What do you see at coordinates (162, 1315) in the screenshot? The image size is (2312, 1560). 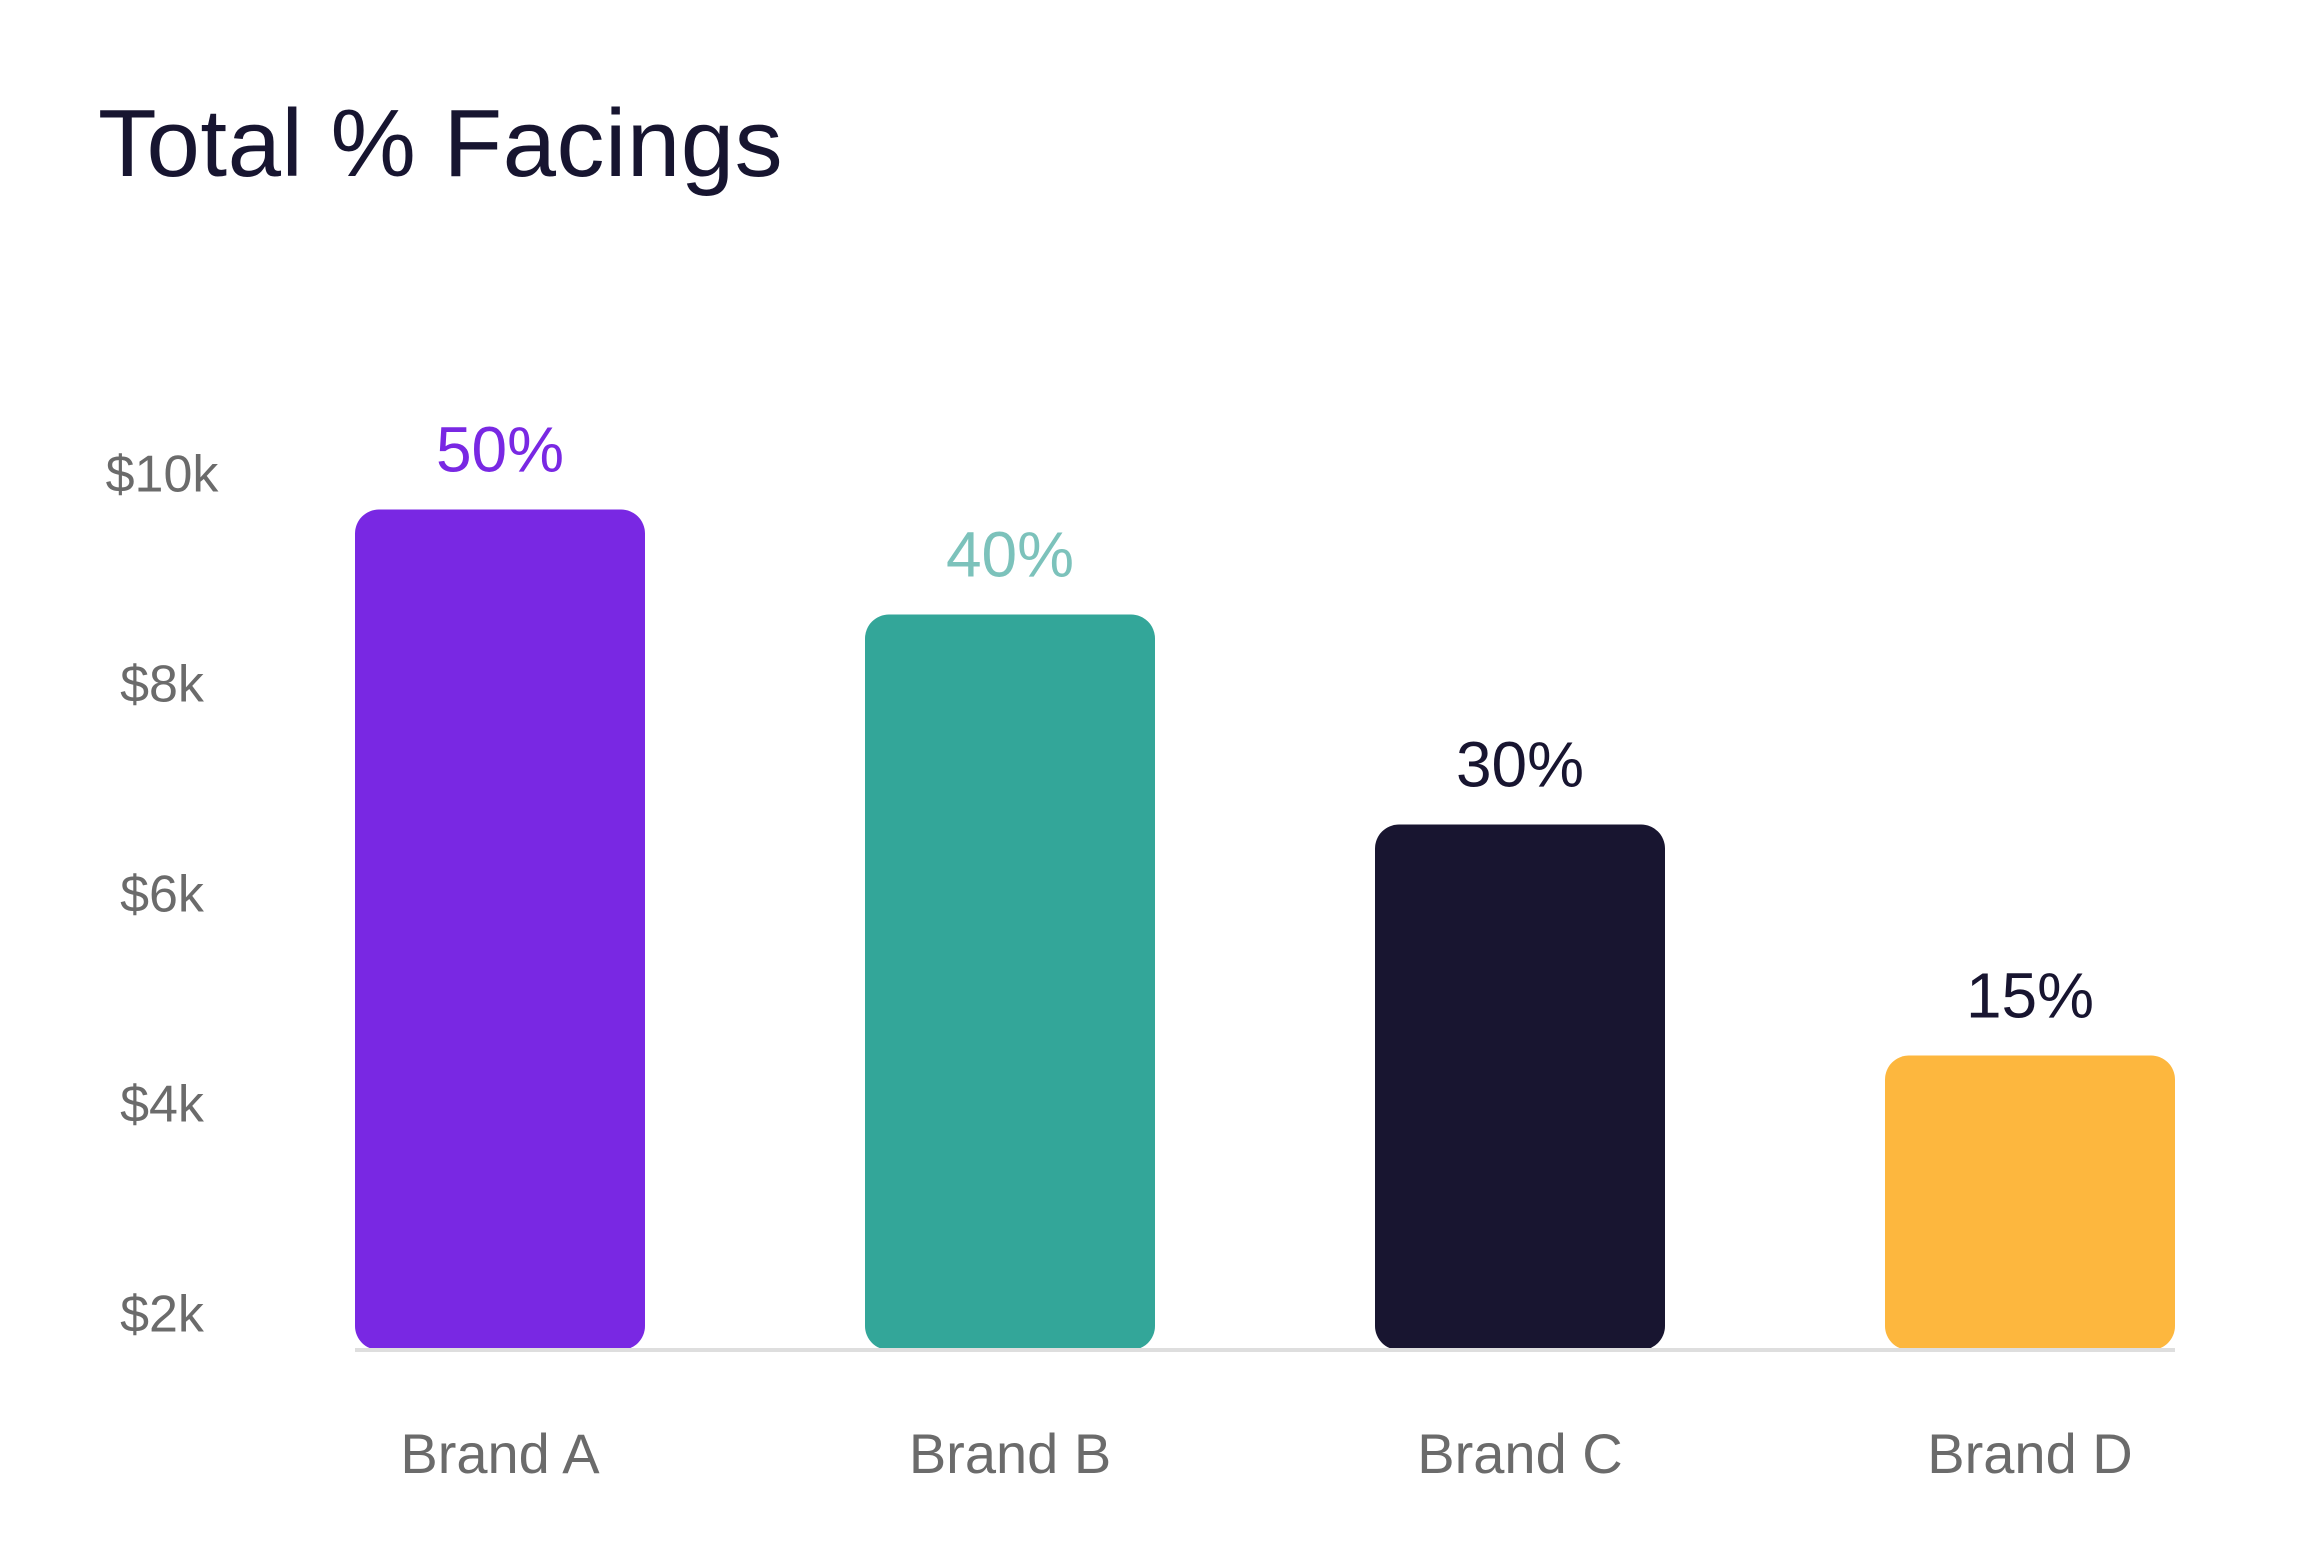 I see `y-tick-label: $2k` at bounding box center [162, 1315].